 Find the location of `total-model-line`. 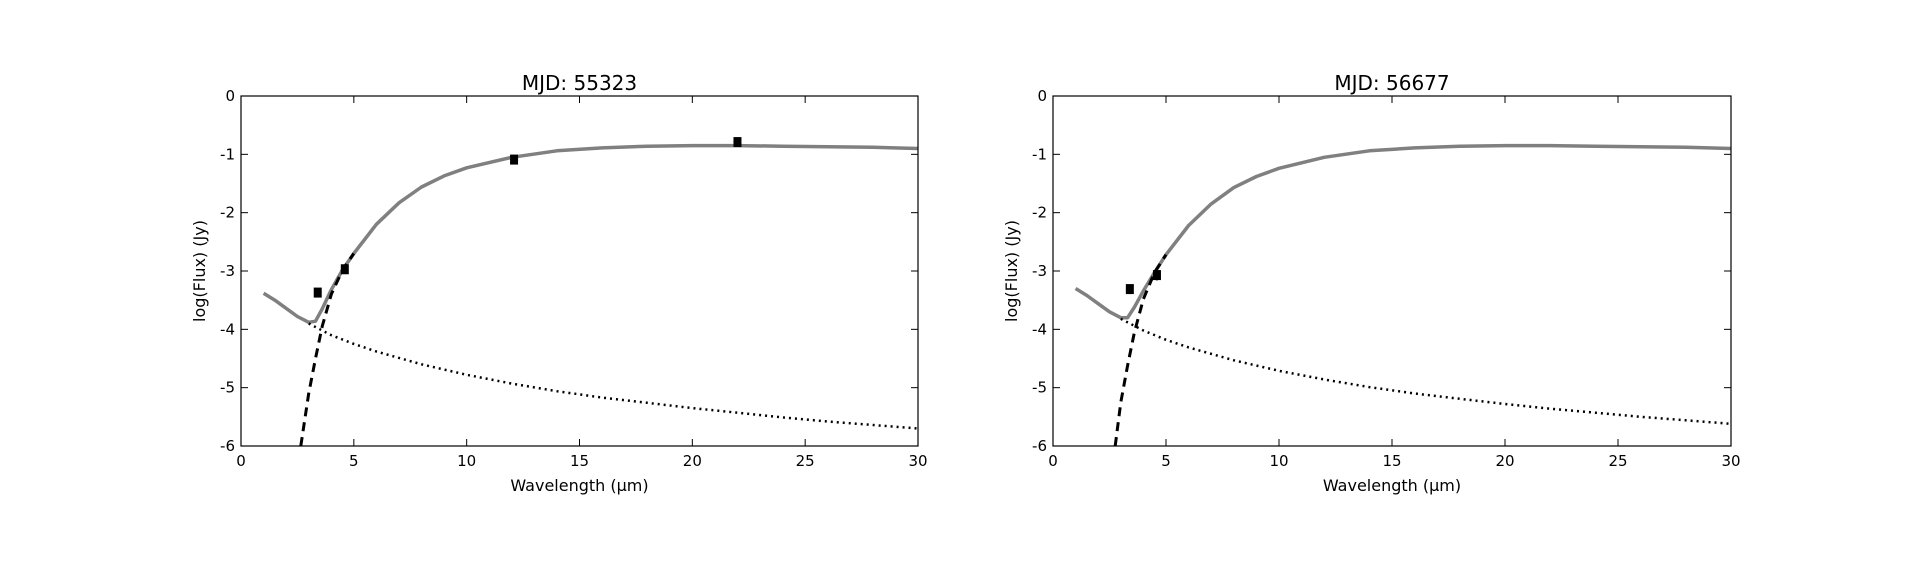

total-model-line is located at coordinates (1402, 231).